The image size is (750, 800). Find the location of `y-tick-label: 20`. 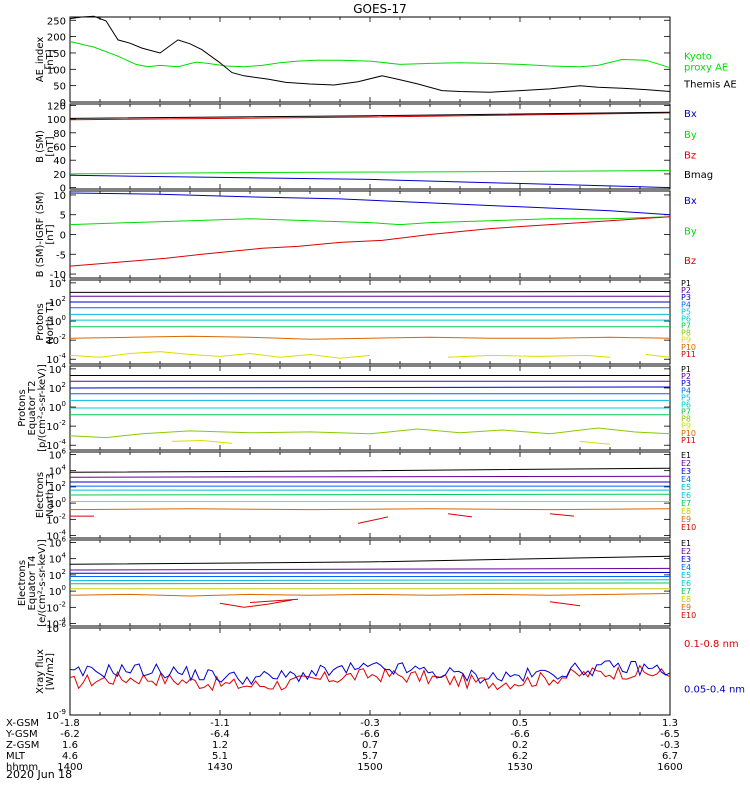

y-tick-label: 20 is located at coordinates (59, 175).